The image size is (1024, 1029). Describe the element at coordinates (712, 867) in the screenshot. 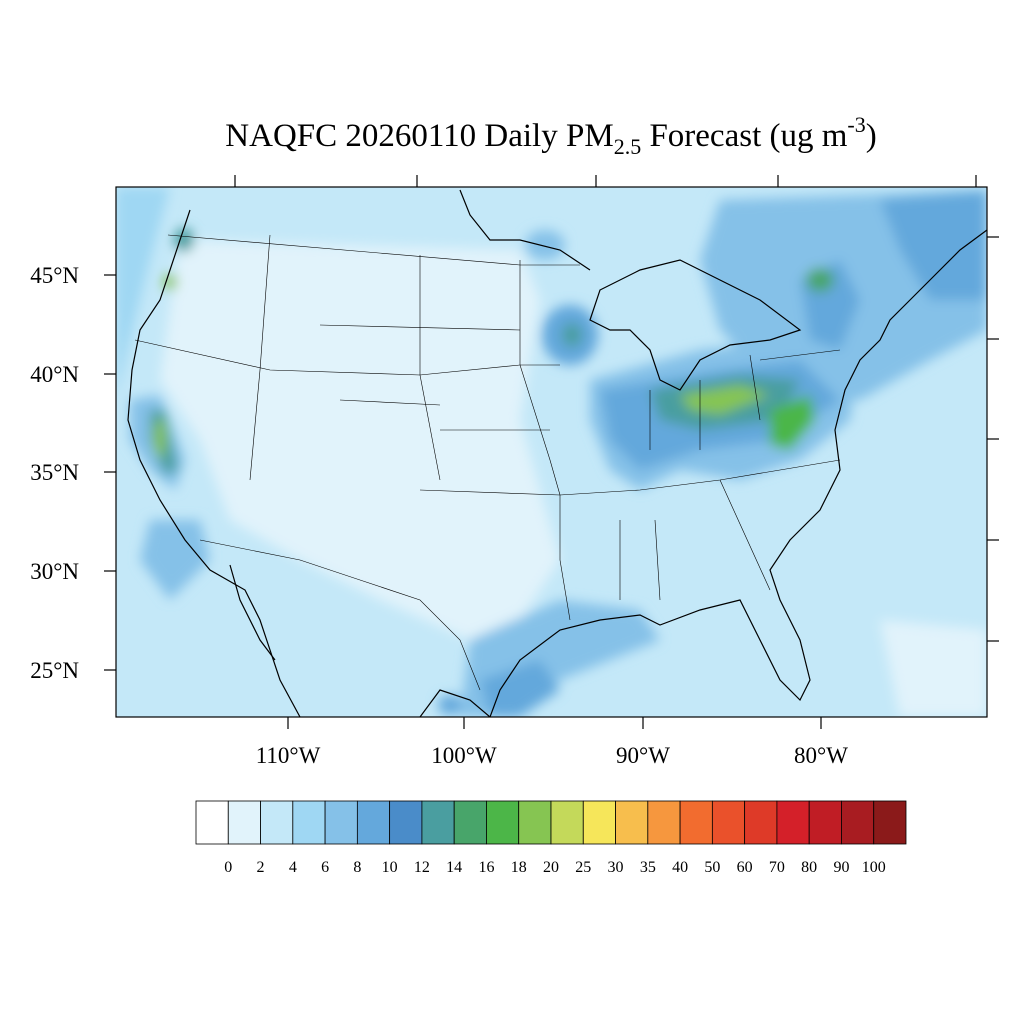

I see `colorbar-label: 50` at that location.